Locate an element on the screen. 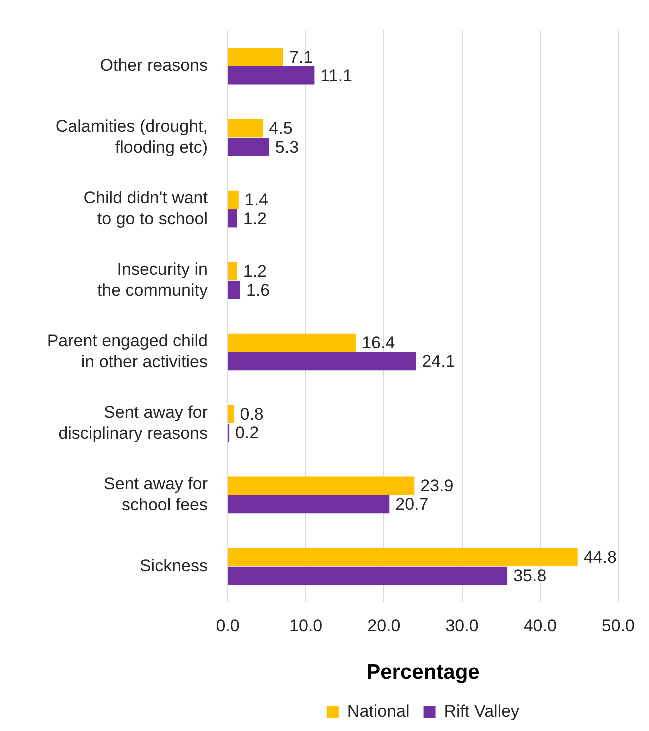 The width and height of the screenshot is (649, 731). data-label: 5.3 is located at coordinates (287, 147).